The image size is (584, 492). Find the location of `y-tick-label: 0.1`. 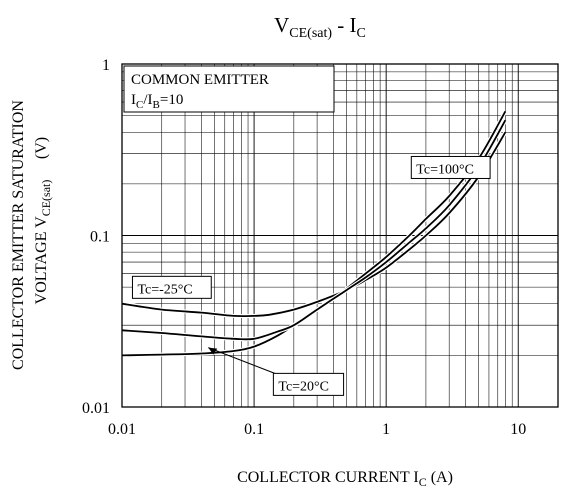

y-tick-label: 0.1 is located at coordinates (100, 237).